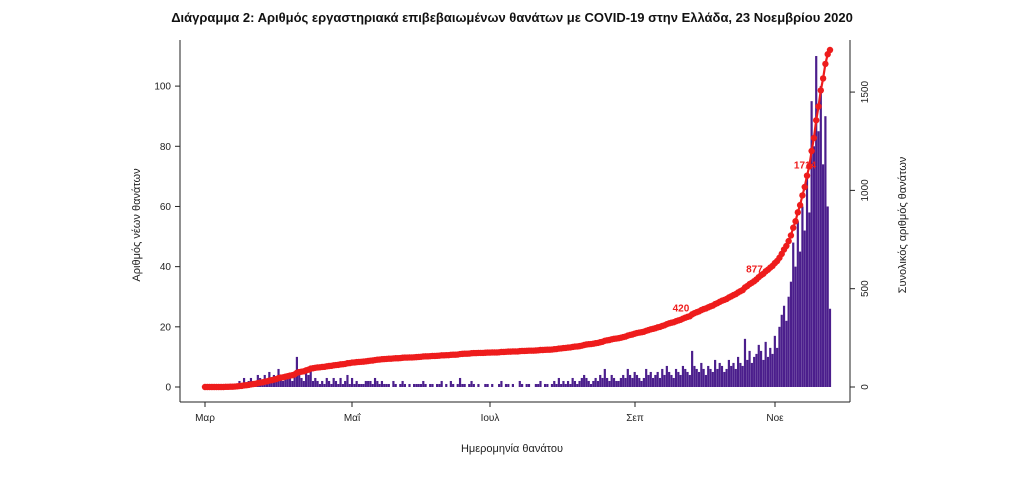 This screenshot has height=477, width=1024. What do you see at coordinates (865, 288) in the screenshot?
I see `y2-tick-label: 500` at bounding box center [865, 288].